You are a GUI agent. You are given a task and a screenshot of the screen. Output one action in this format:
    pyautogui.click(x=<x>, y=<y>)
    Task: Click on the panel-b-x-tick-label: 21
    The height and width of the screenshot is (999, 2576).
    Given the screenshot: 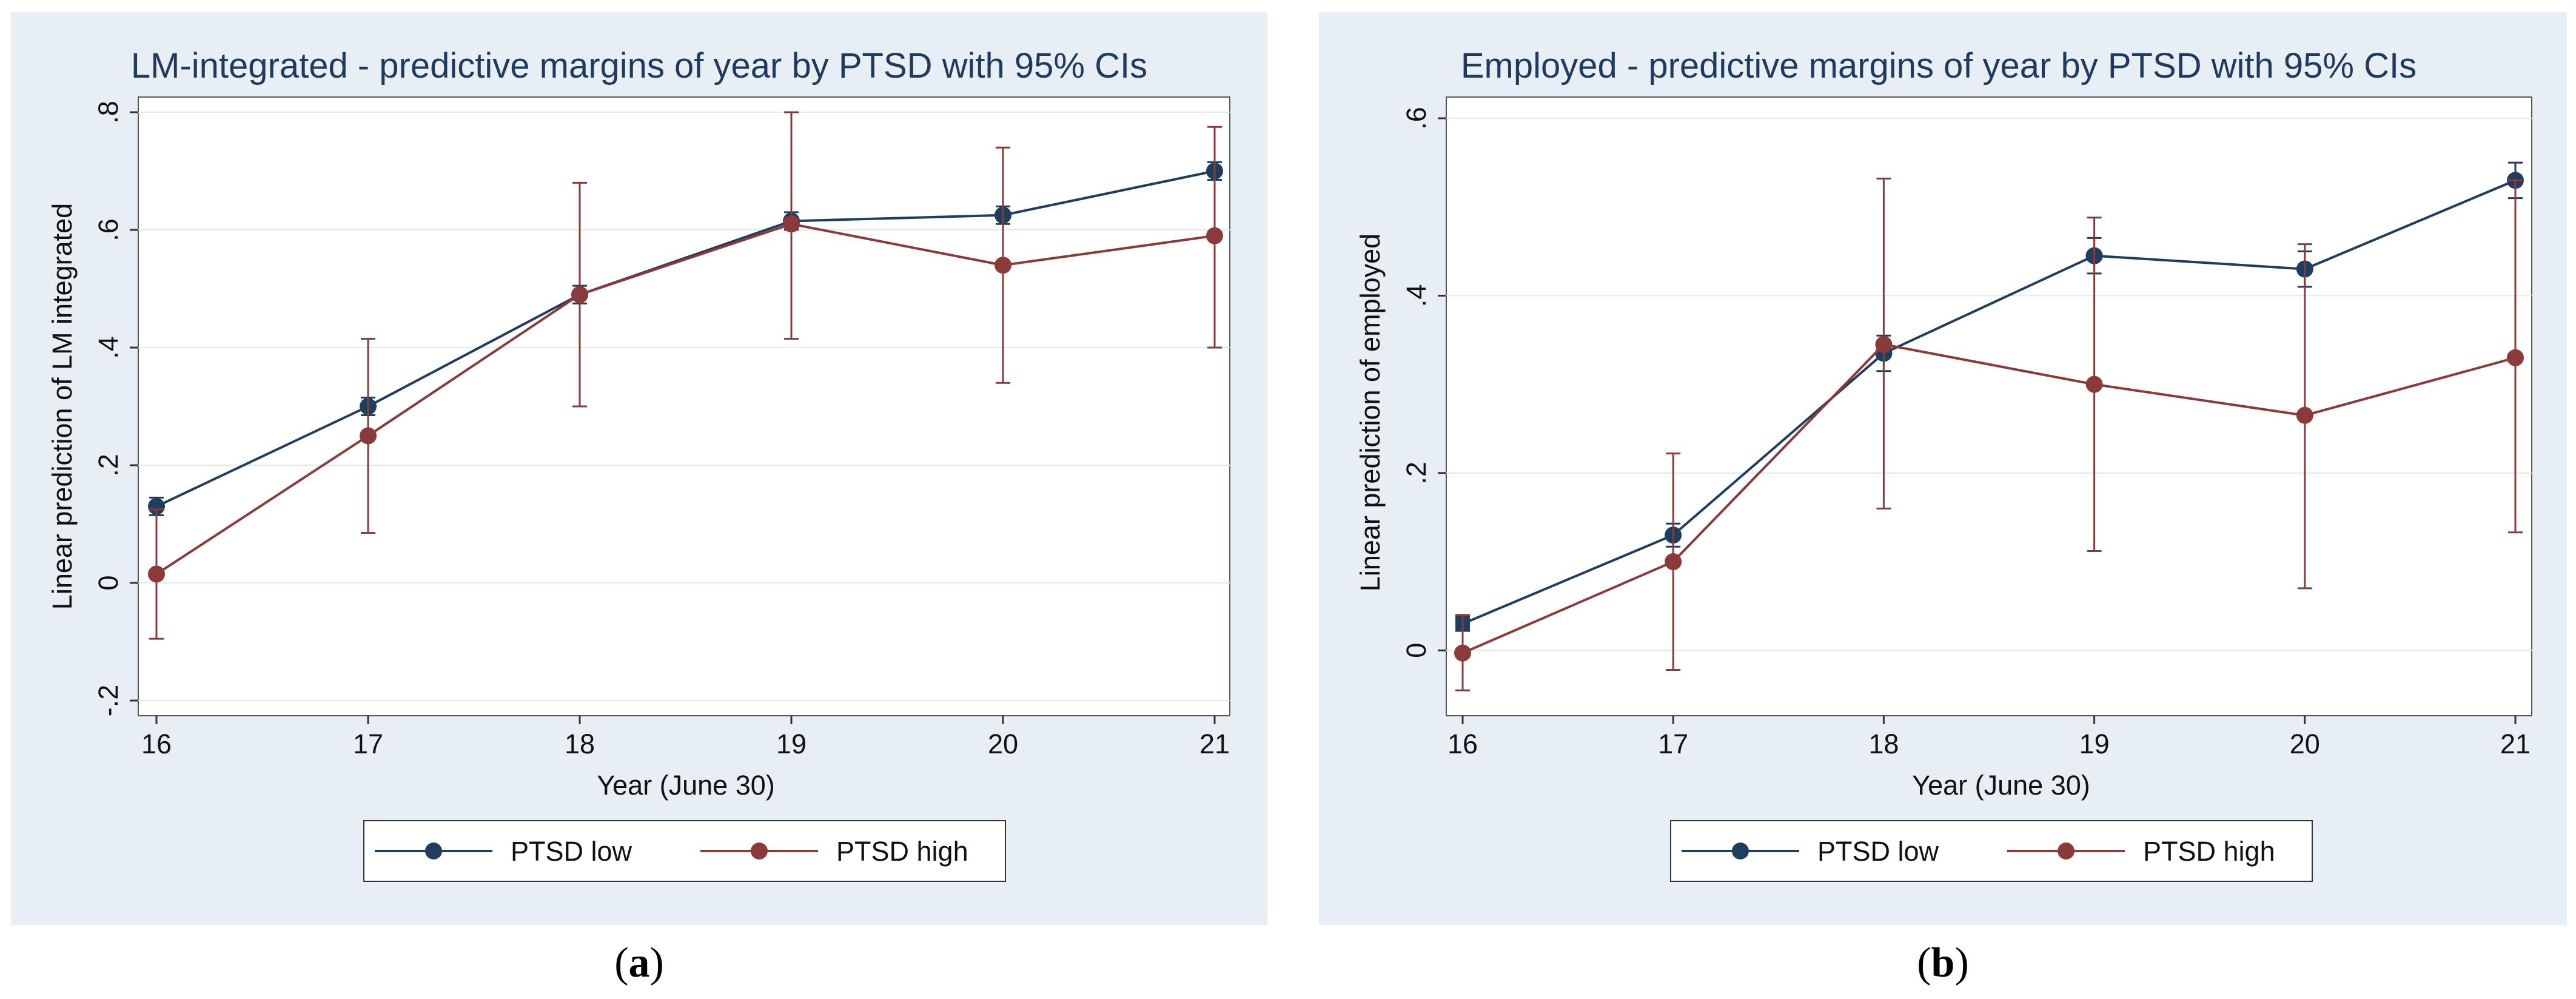 What is the action you would take?
    pyautogui.click(x=2515, y=743)
    